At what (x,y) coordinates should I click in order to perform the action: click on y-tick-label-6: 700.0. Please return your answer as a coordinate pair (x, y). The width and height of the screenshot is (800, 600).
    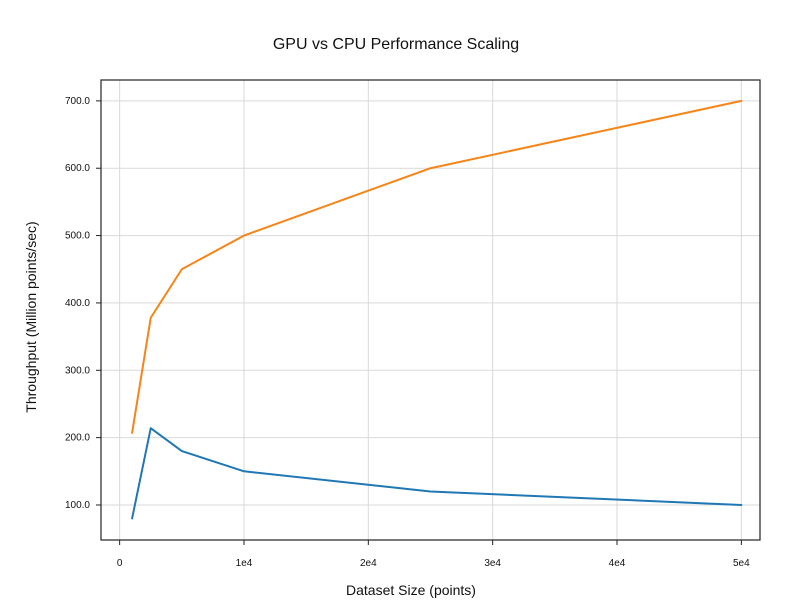
    Looking at the image, I should click on (77, 101).